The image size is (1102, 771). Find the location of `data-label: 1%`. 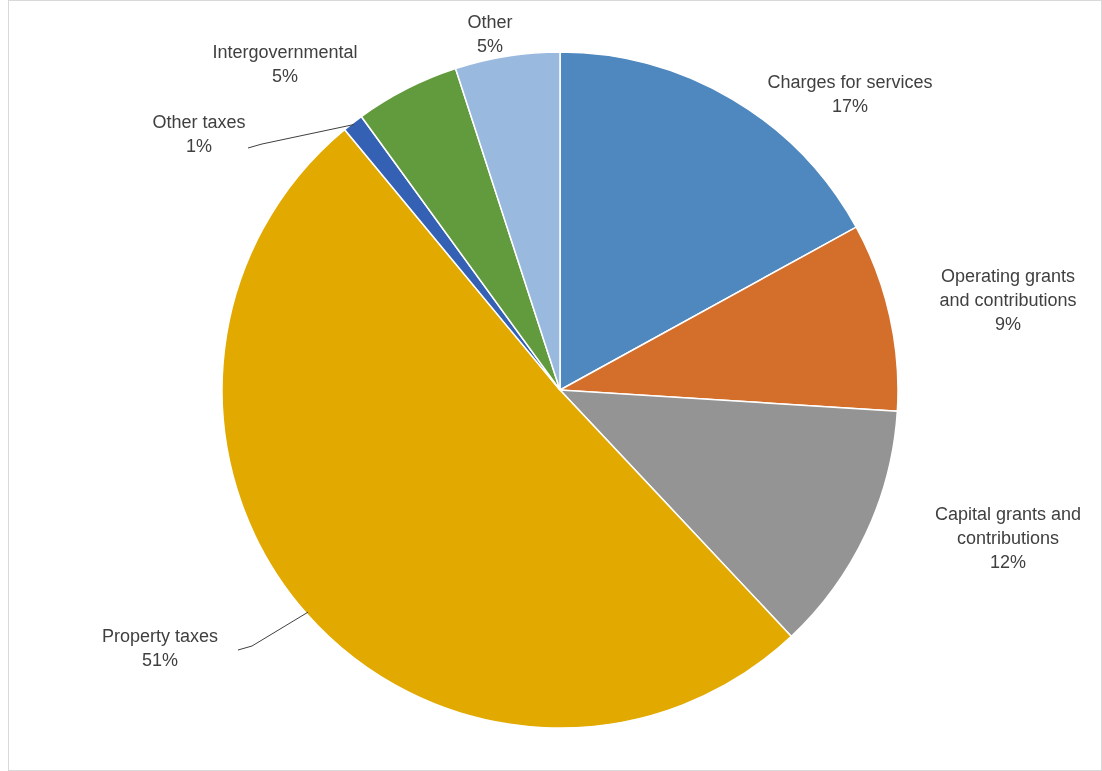

data-label: 1% is located at coordinates (199, 146).